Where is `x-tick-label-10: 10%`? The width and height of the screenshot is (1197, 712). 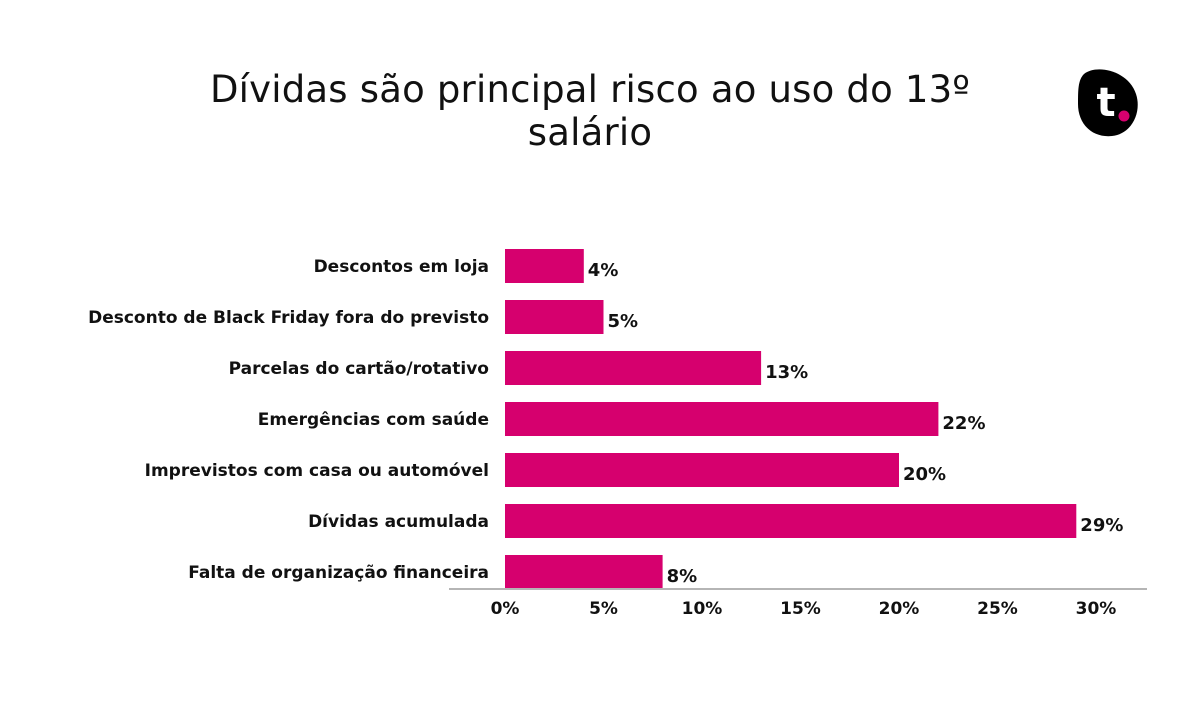 x-tick-label-10: 10% is located at coordinates (702, 609).